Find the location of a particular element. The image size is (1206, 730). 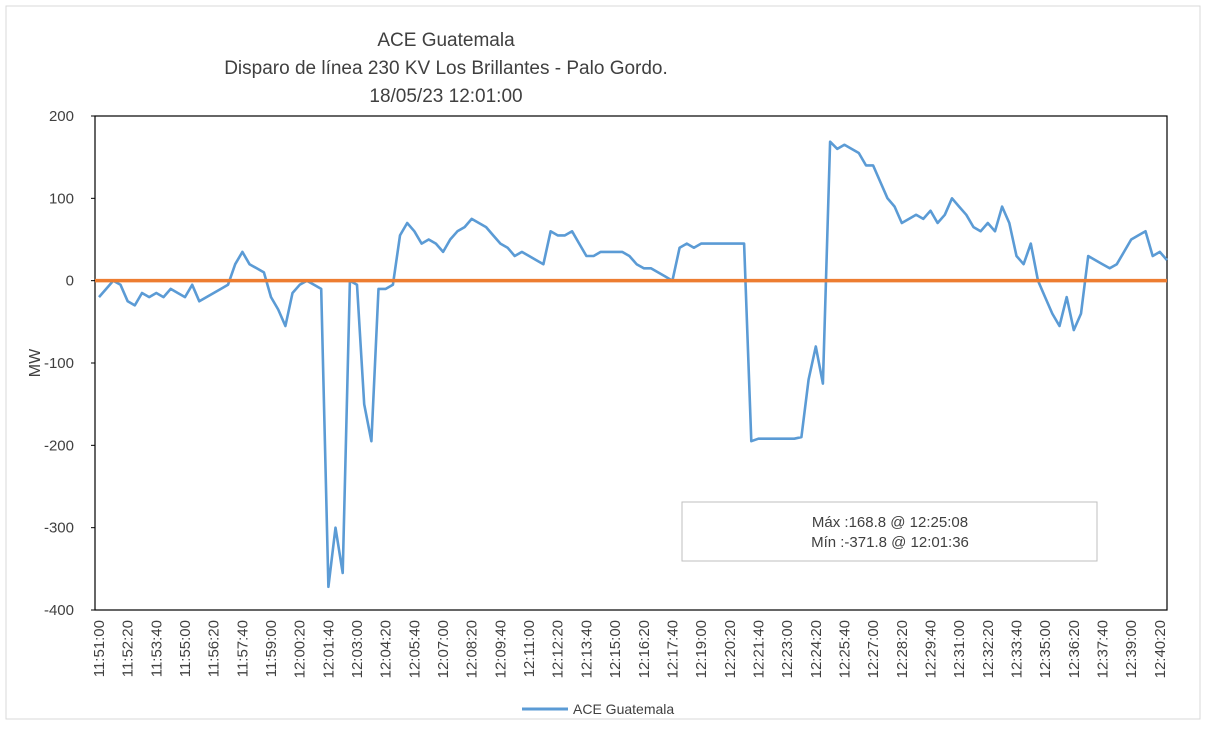

x-tick-label: 12:39:00 is located at coordinates (1131, 649).